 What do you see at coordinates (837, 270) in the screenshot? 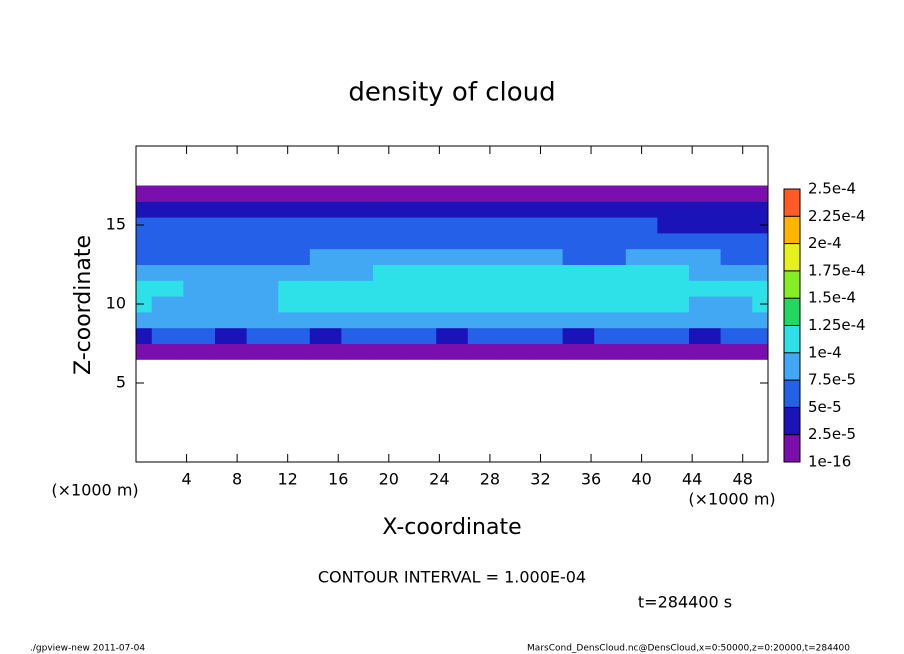
I see `colorbar-label: 1.75e-4` at bounding box center [837, 270].